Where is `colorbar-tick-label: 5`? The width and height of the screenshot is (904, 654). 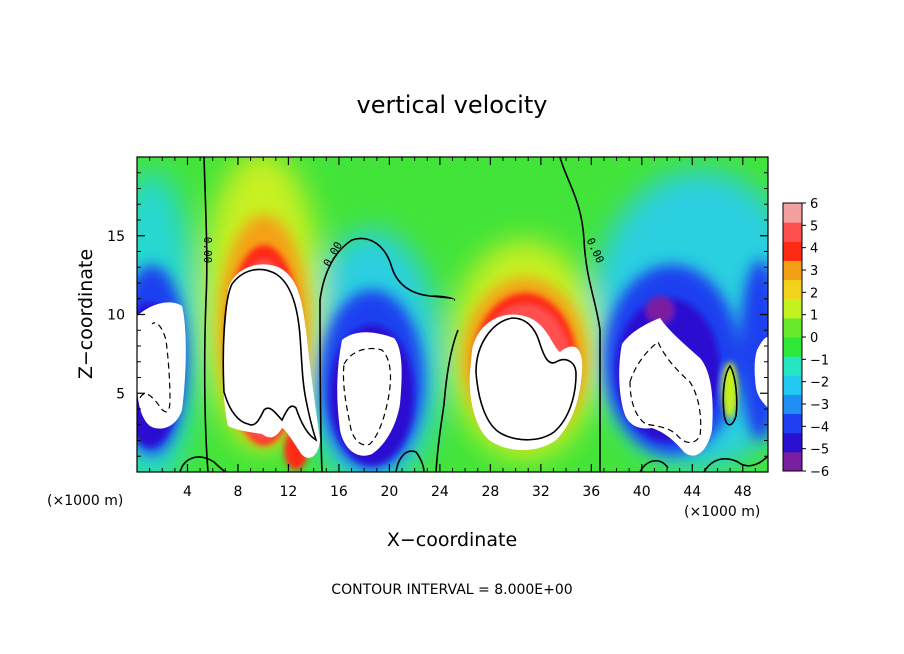
colorbar-tick-label: 5 is located at coordinates (814, 226).